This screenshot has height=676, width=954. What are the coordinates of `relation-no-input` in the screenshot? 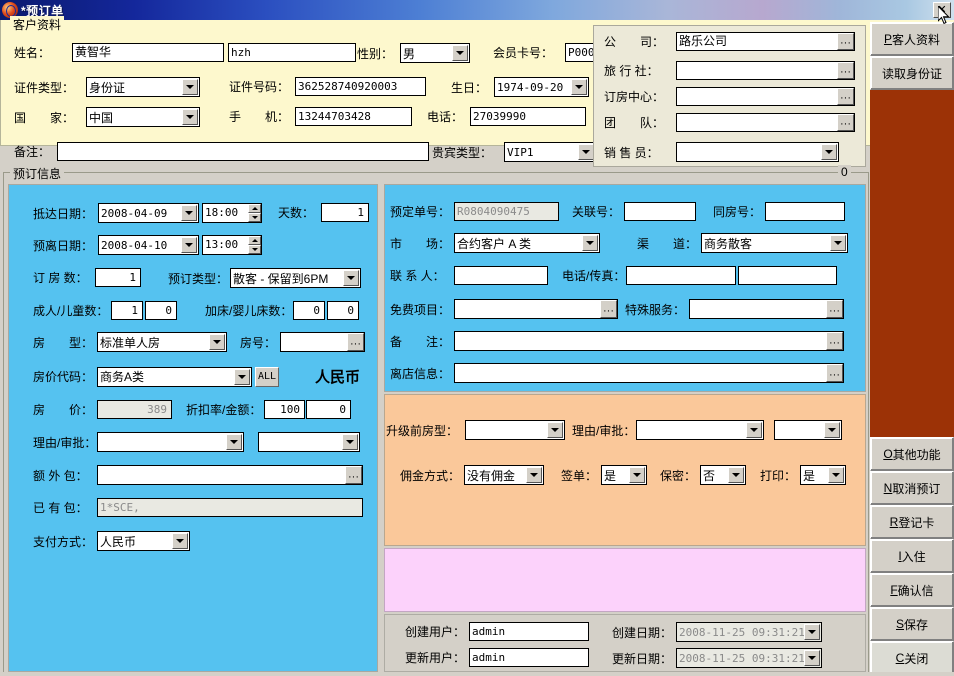 It's located at (660, 211).